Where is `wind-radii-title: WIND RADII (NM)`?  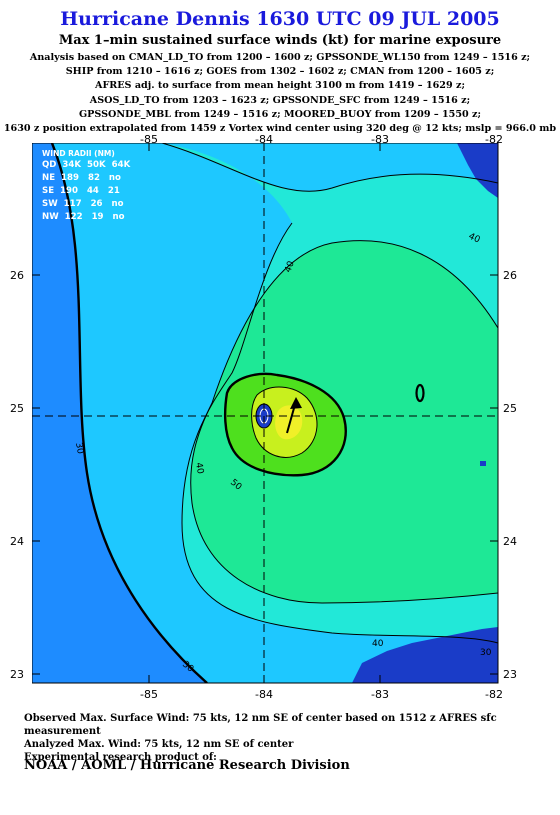
wind-radii-title: WIND RADII (NM) is located at coordinates (78, 153).